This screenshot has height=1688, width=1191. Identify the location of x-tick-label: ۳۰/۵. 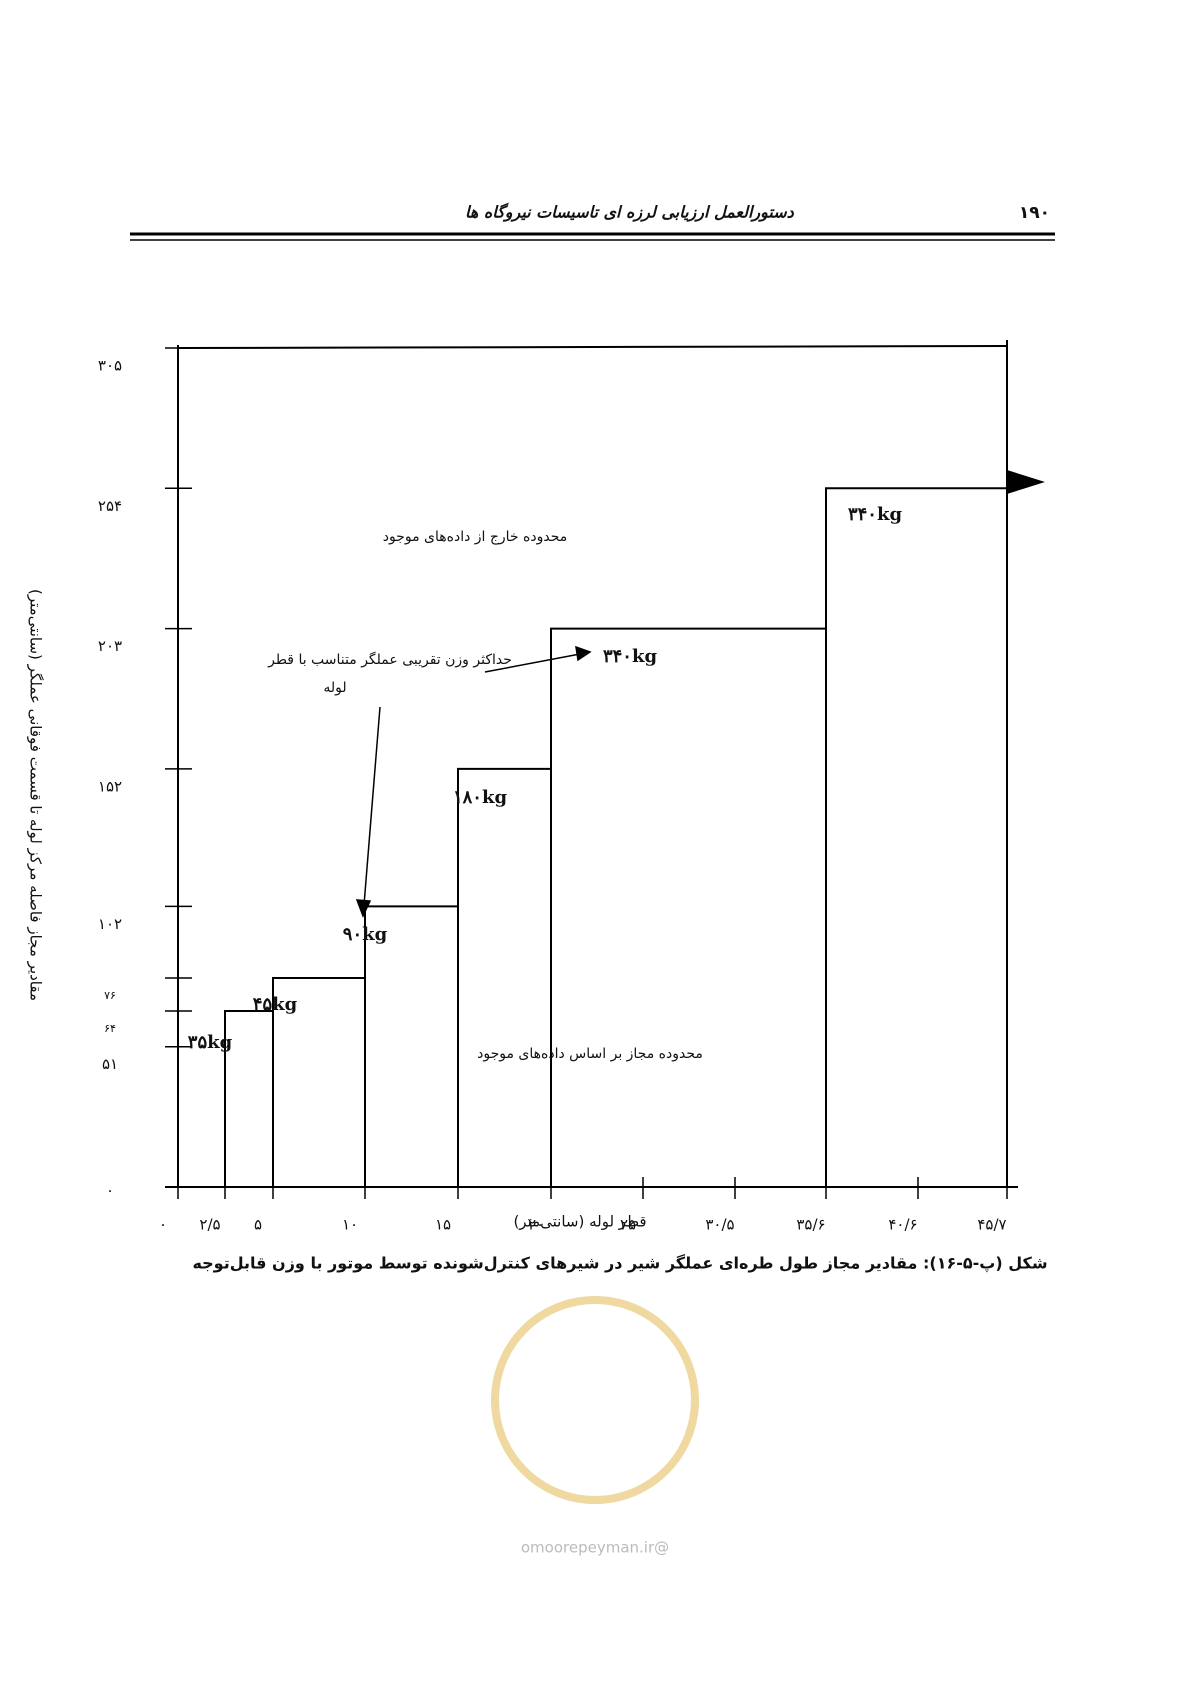
(719, 1225).